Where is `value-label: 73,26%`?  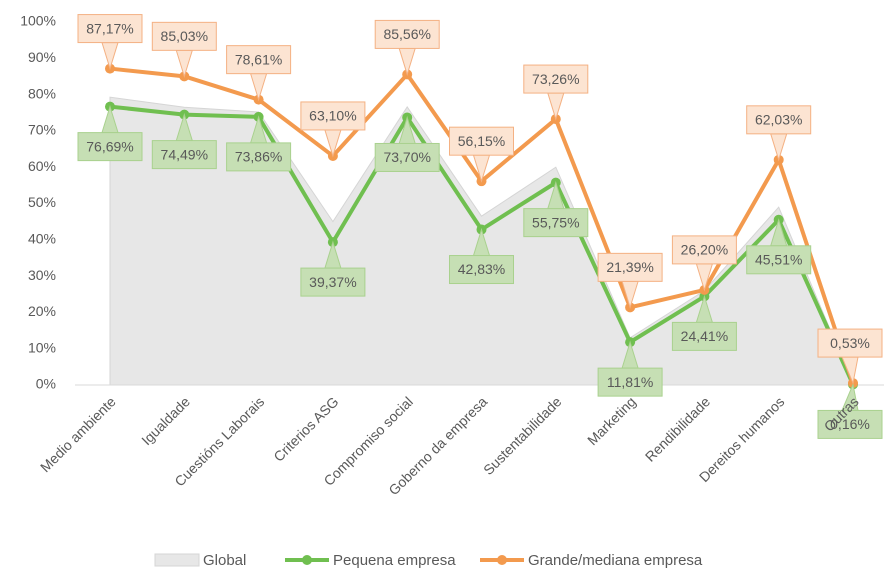
value-label: 73,26% is located at coordinates (556, 92).